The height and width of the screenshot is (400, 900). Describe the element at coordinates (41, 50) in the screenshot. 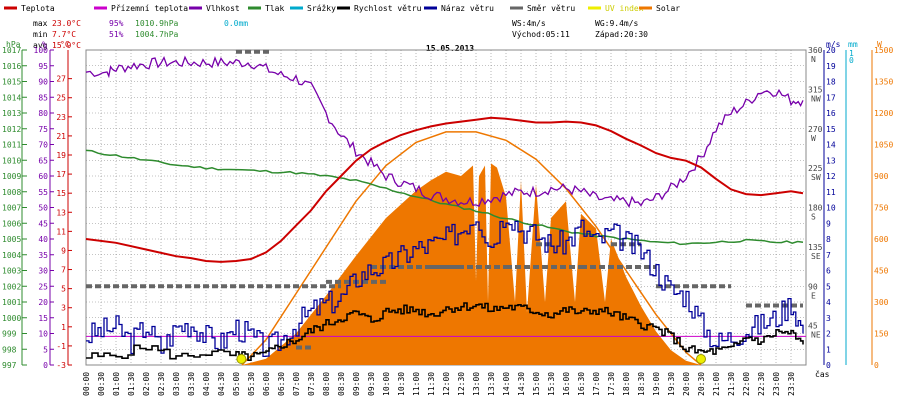

I see `humidity-tick-label: 100` at that location.